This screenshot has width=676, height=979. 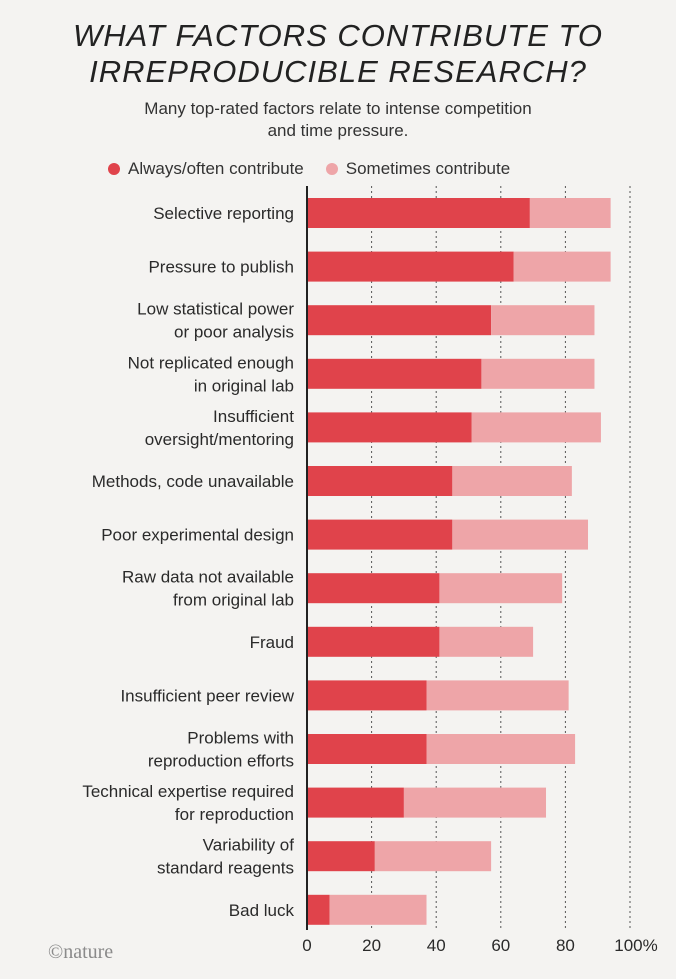 What do you see at coordinates (234, 332) in the screenshot?
I see `category-label: or poor analysis` at bounding box center [234, 332].